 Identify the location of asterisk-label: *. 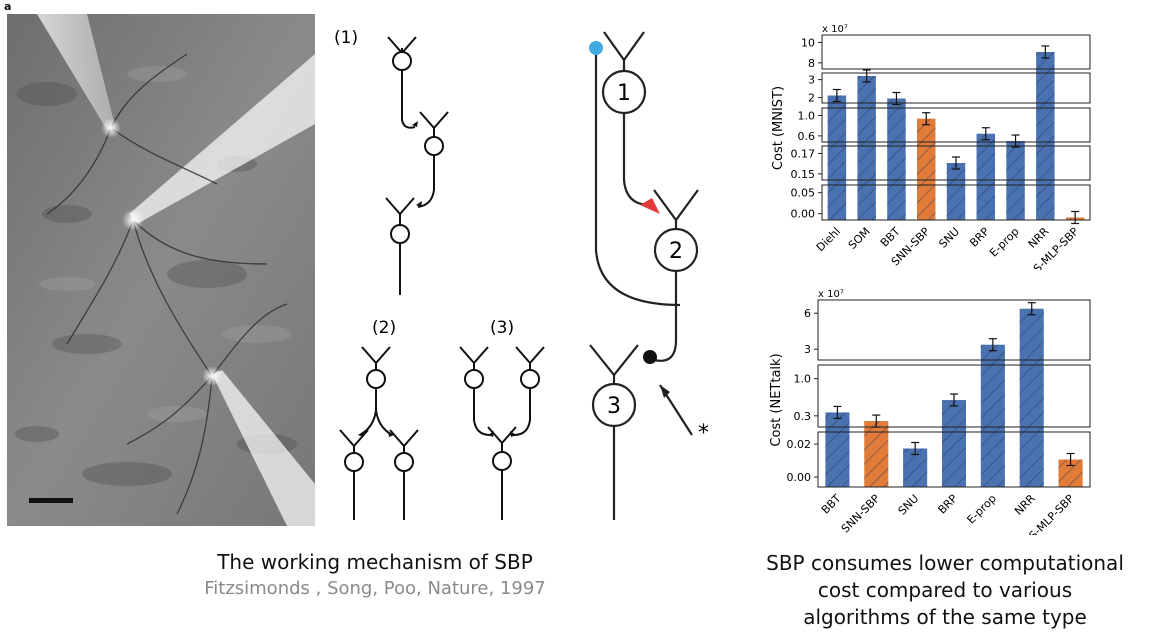
(703, 433).